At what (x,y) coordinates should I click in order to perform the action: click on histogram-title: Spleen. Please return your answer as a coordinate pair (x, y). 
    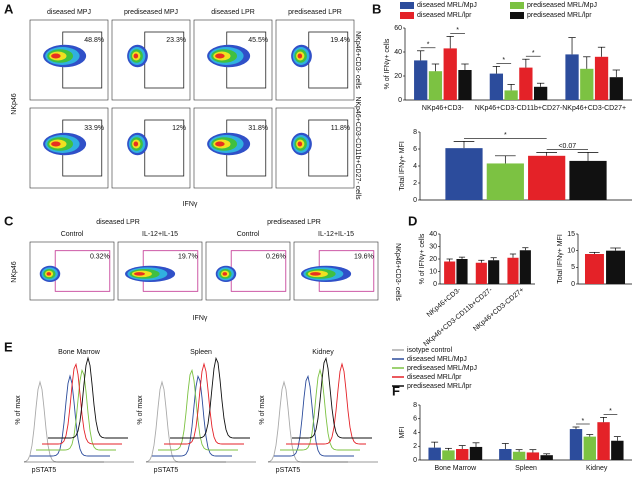
    Looking at the image, I should click on (201, 352).